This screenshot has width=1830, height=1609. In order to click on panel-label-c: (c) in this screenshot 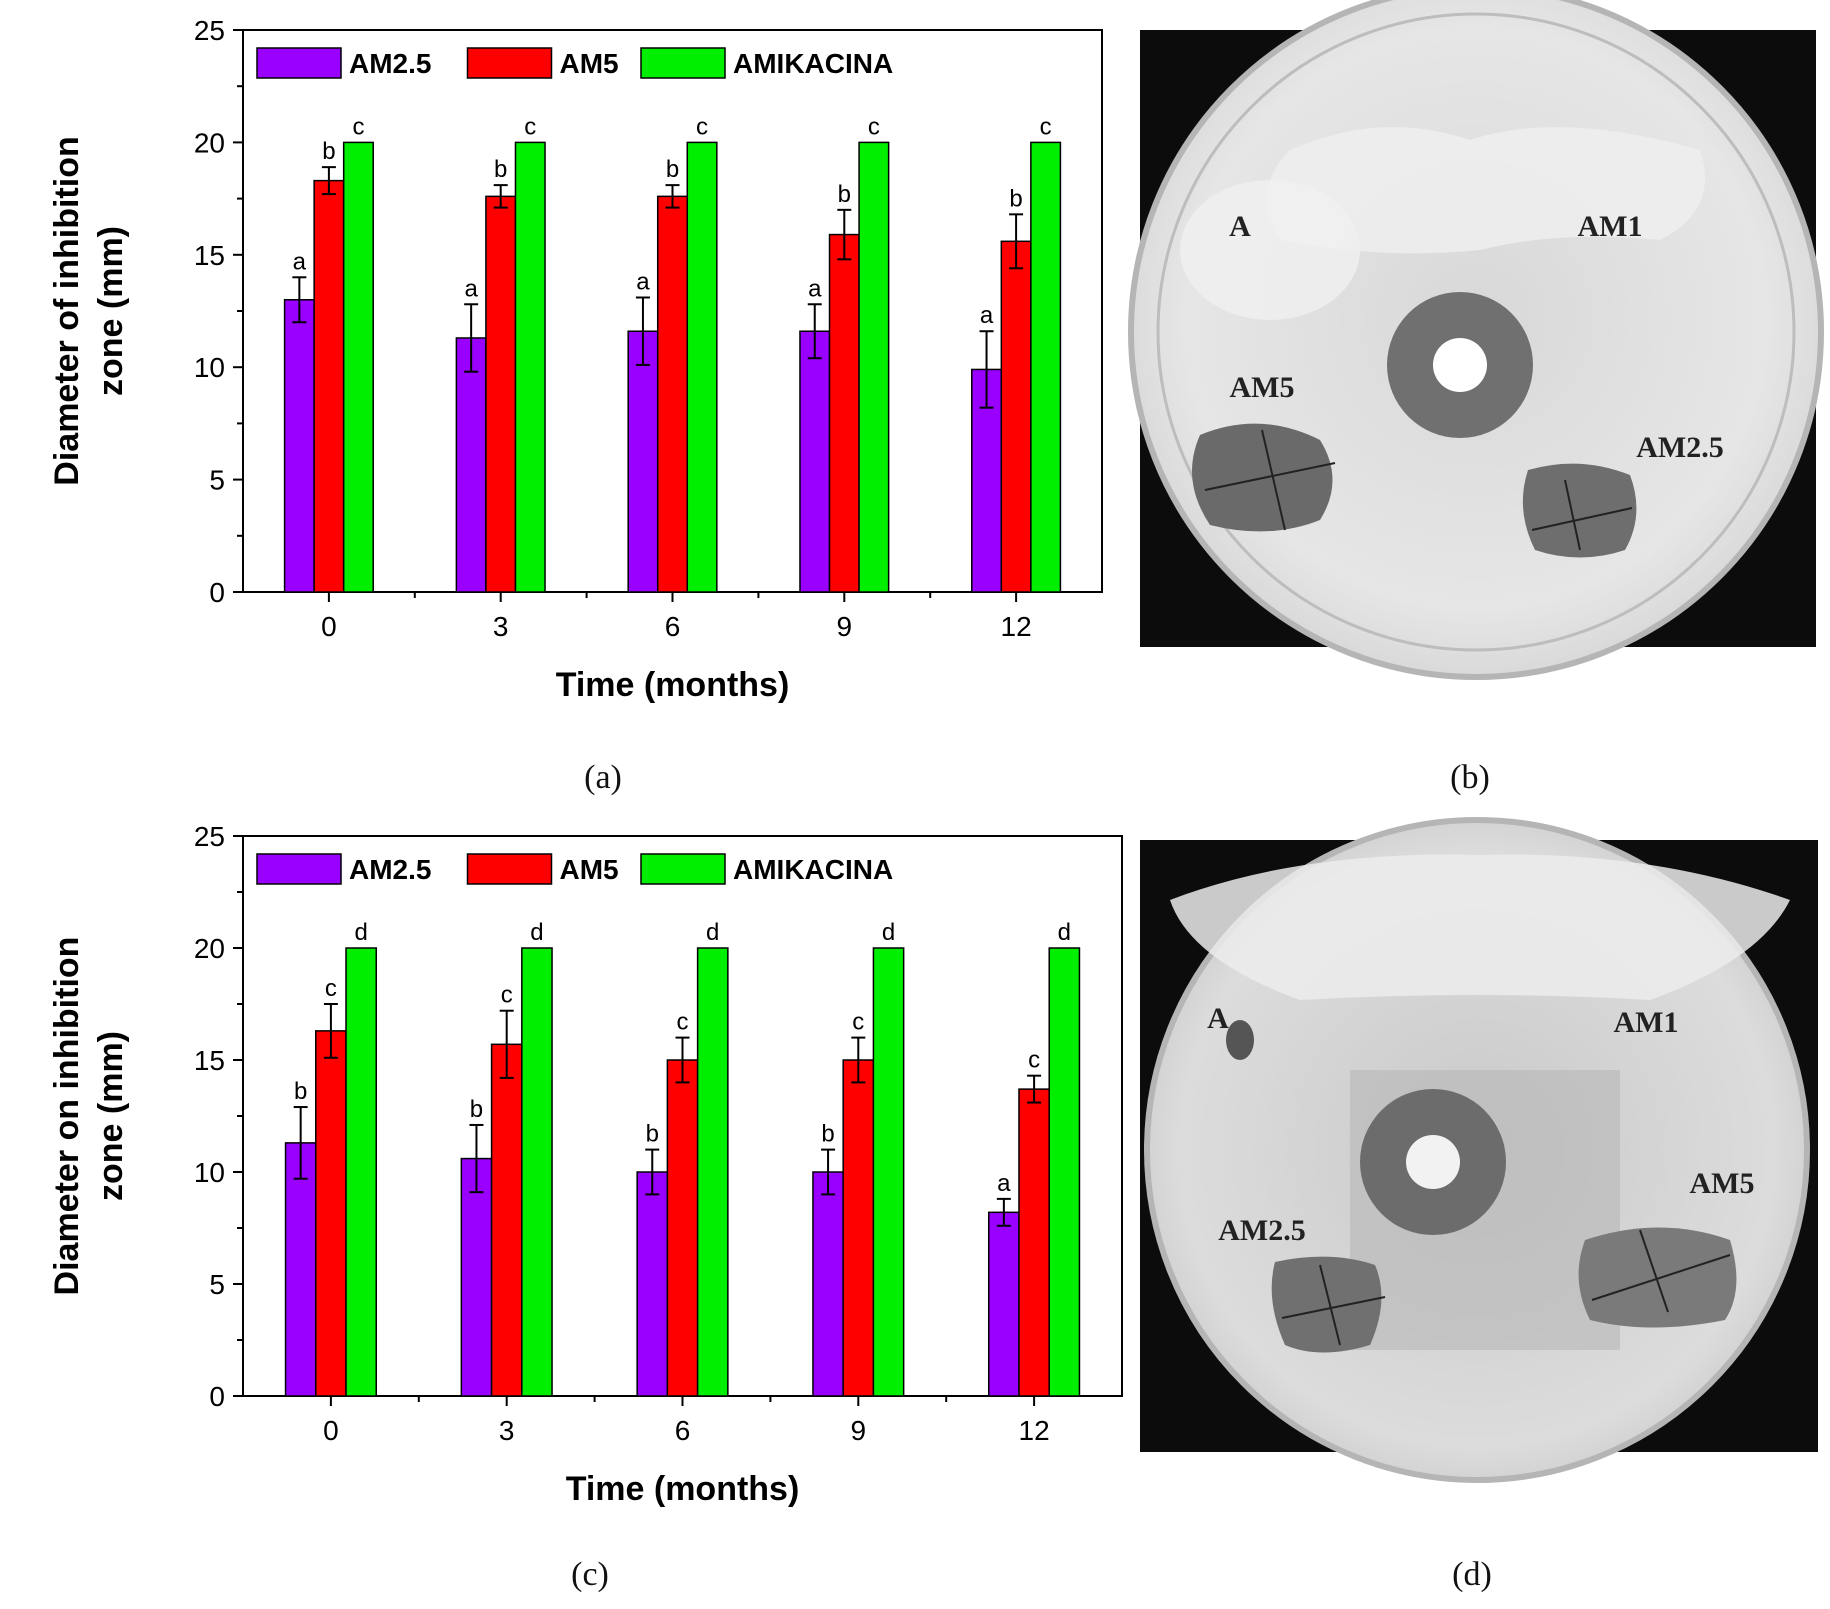, I will do `click(590, 1574)`.